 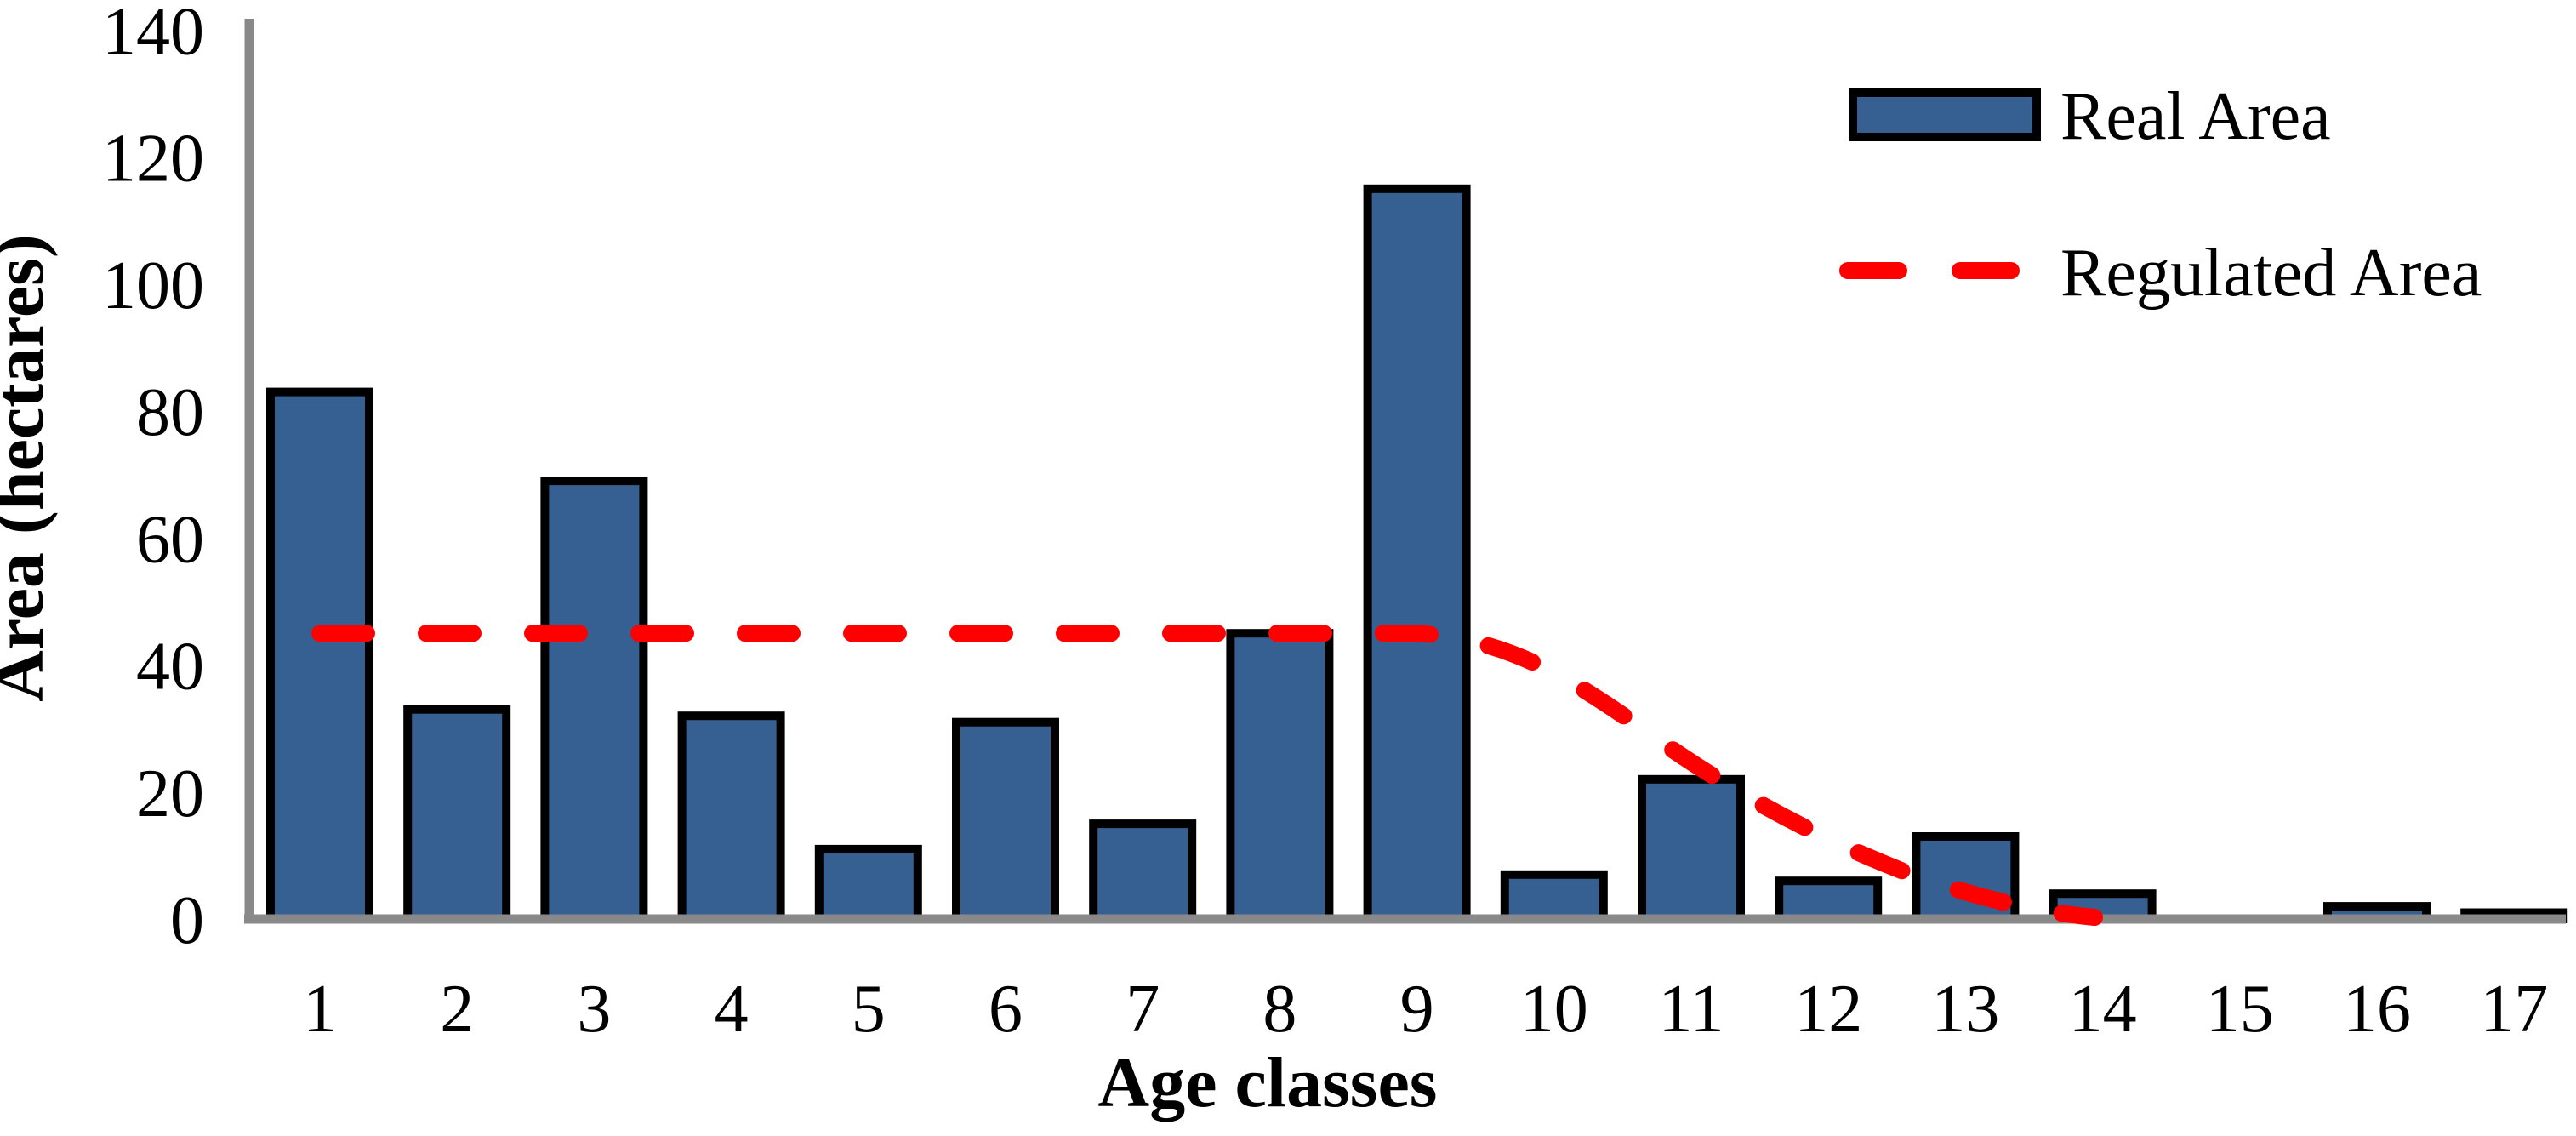 I want to click on x-tick-label-12: 12, so click(x=1828, y=1010).